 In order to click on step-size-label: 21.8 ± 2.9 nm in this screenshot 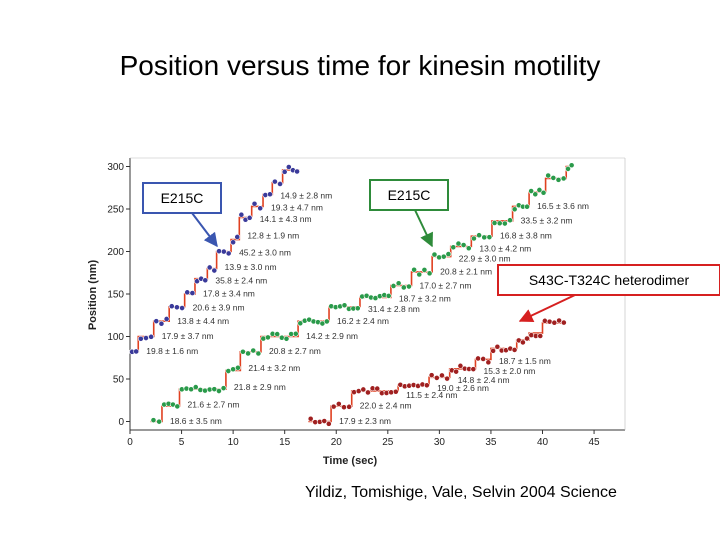, I will do `click(260, 387)`.